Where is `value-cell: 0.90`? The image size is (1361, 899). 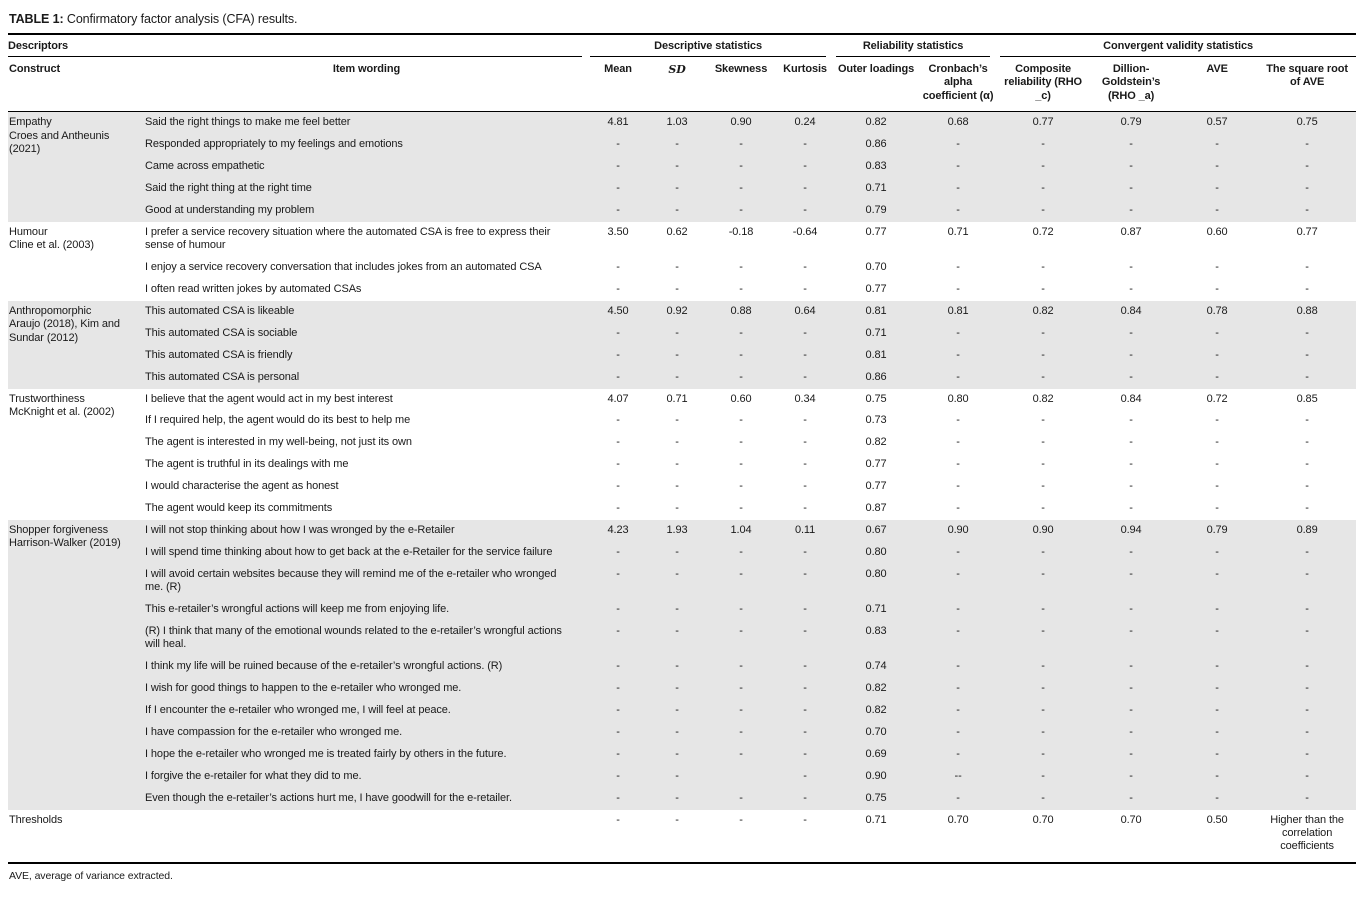 value-cell: 0.90 is located at coordinates (877, 776).